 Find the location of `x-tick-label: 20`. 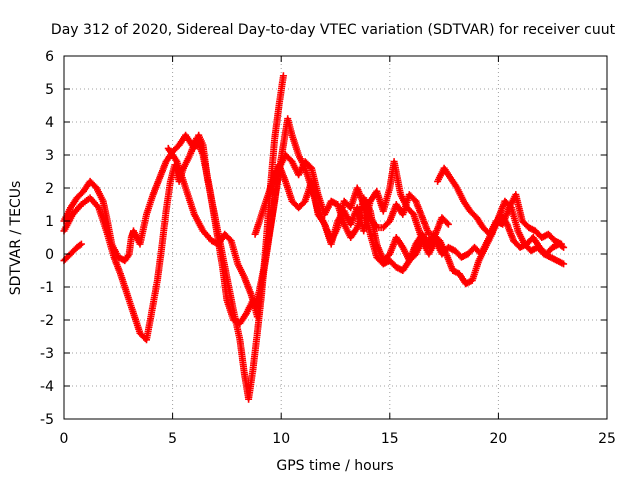

x-tick-label: 20 is located at coordinates (498, 439).